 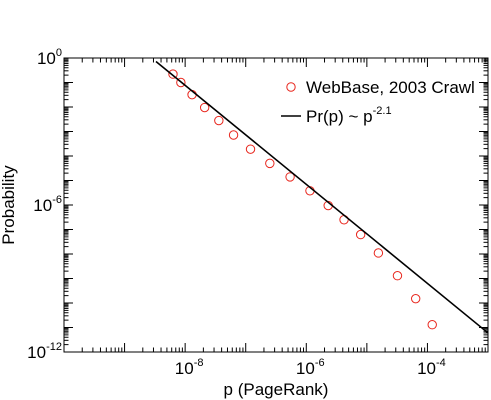 What do you see at coordinates (441, 363) in the screenshot?
I see `x-tick-label-exponent: -4` at bounding box center [441, 363].